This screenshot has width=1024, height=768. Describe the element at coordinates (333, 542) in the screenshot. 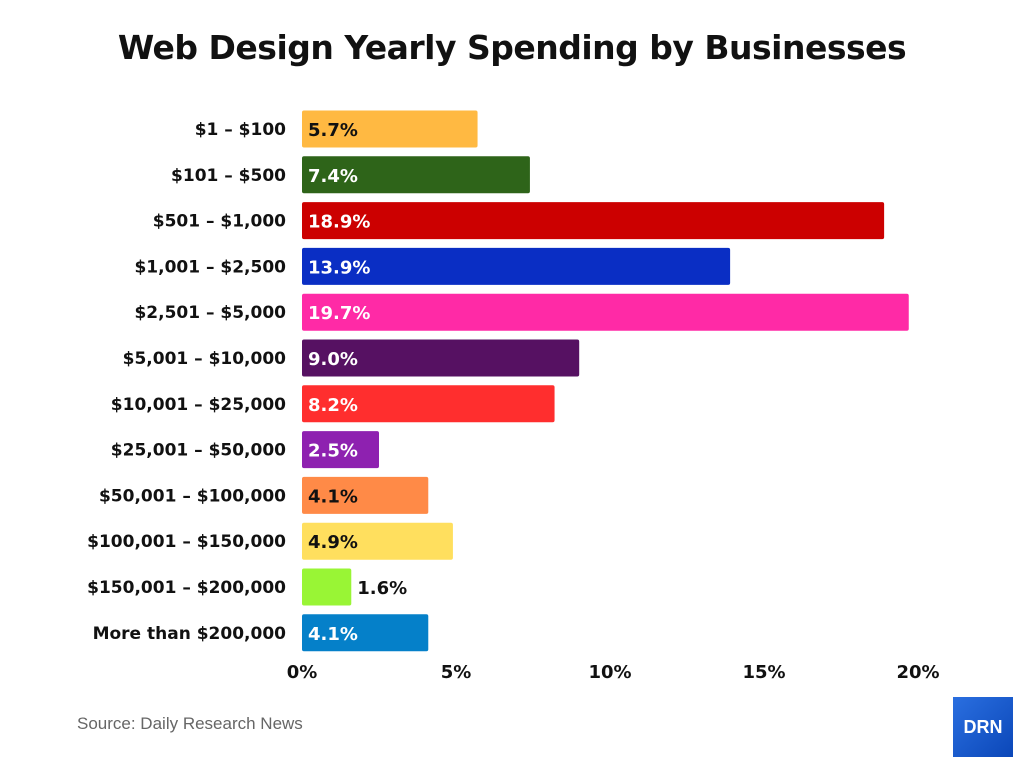

I see `data-label: 4.9%` at that location.